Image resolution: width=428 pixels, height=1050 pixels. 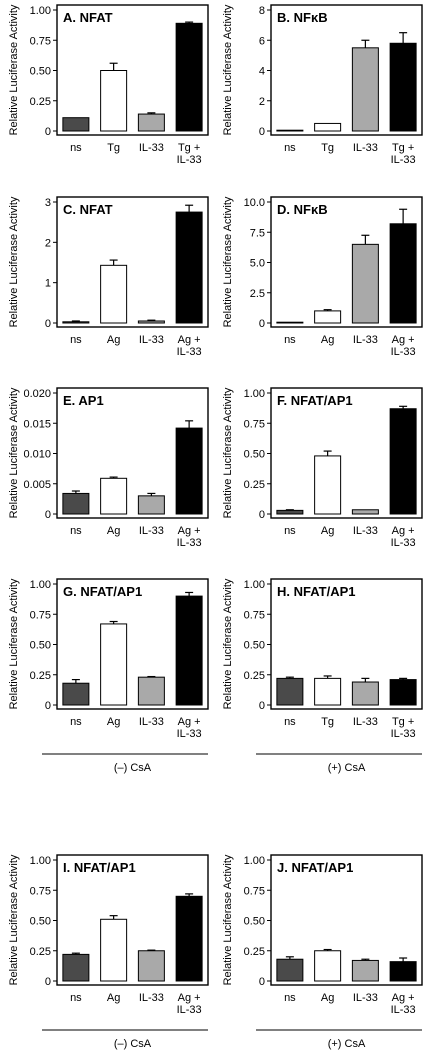 What do you see at coordinates (347, 768) in the screenshot?
I see `group-label: (+) CsA` at bounding box center [347, 768].